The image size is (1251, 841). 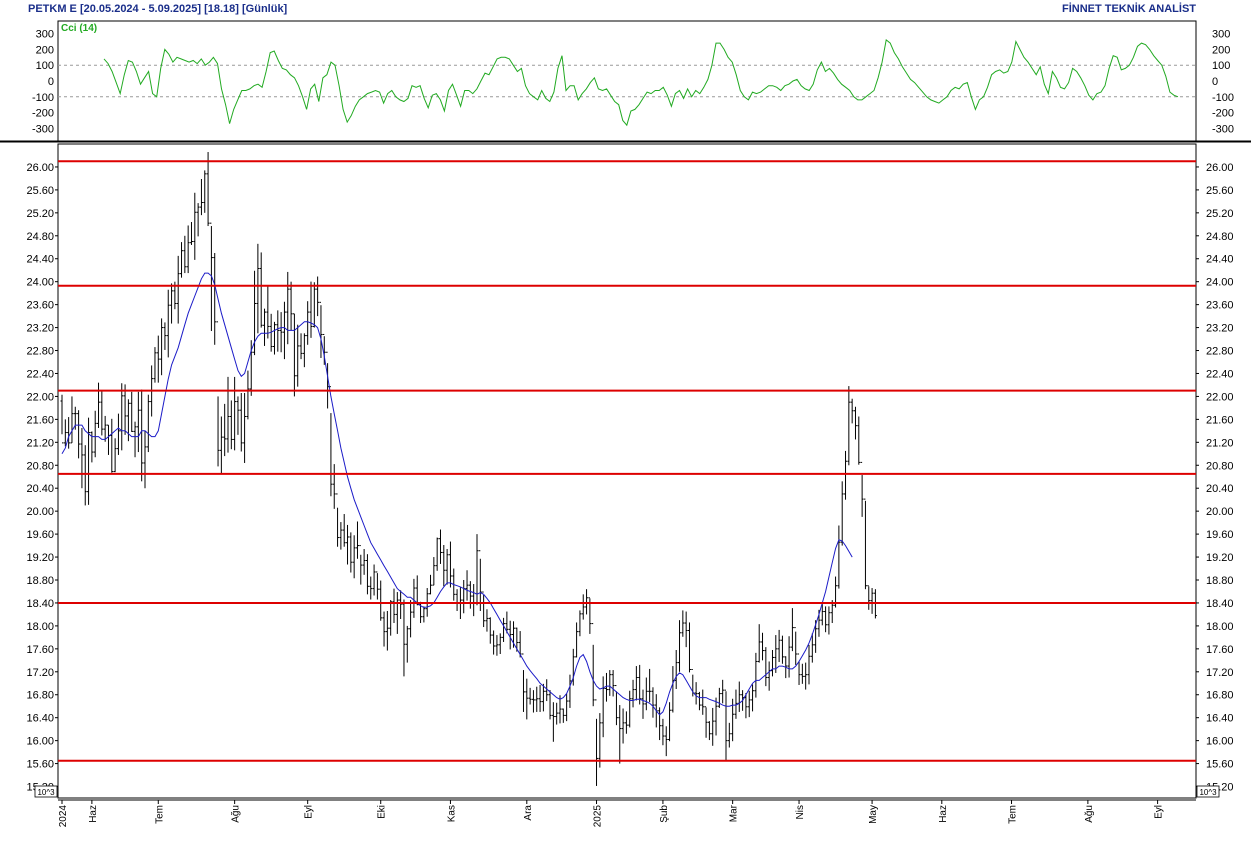 What do you see at coordinates (1220, 420) in the screenshot?
I see `y-tick-label-right: 21.60` at bounding box center [1220, 420].